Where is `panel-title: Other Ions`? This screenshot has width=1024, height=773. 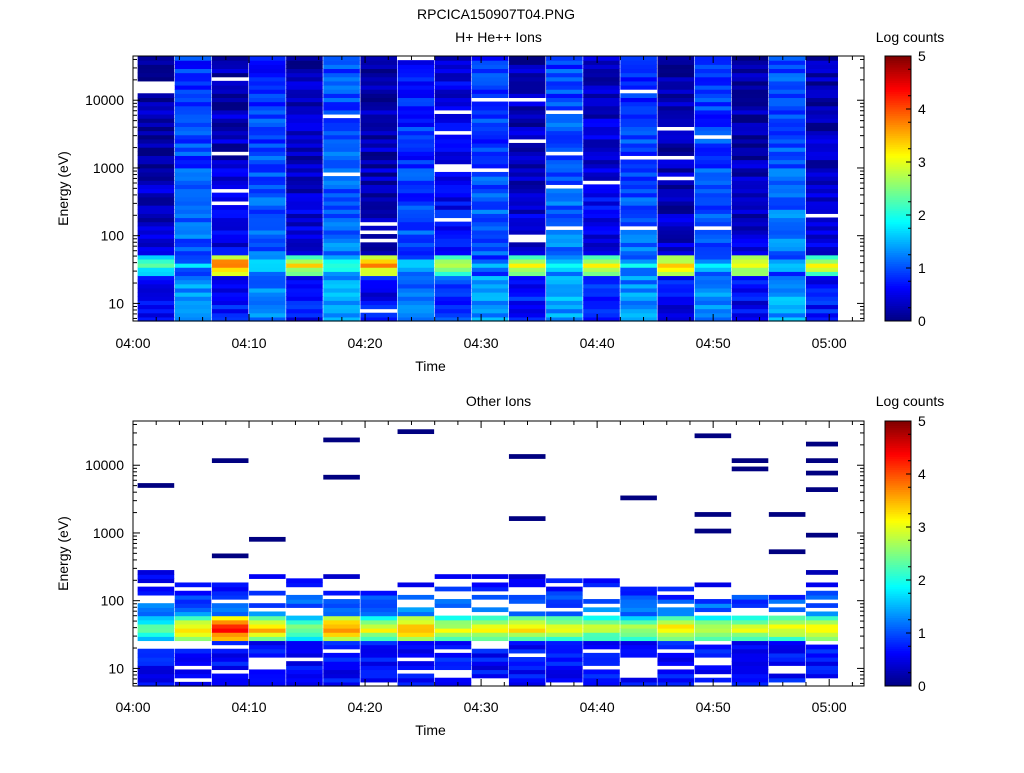
panel-title: Other Ions is located at coordinates (498, 401).